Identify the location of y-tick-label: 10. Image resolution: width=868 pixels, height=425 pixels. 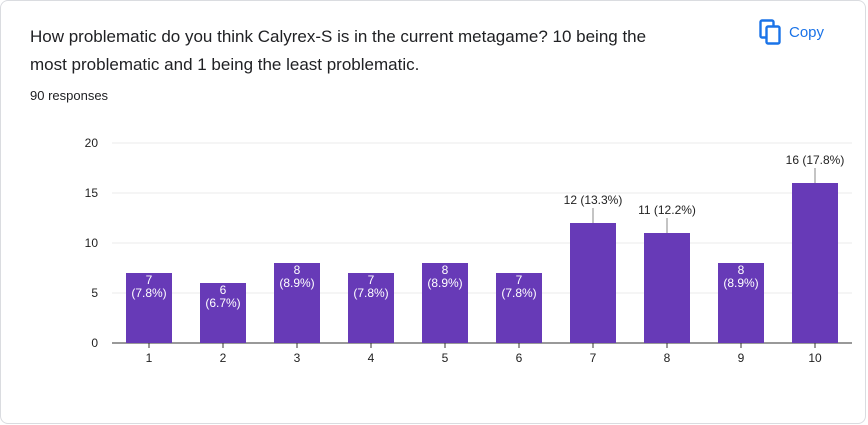
(92, 243).